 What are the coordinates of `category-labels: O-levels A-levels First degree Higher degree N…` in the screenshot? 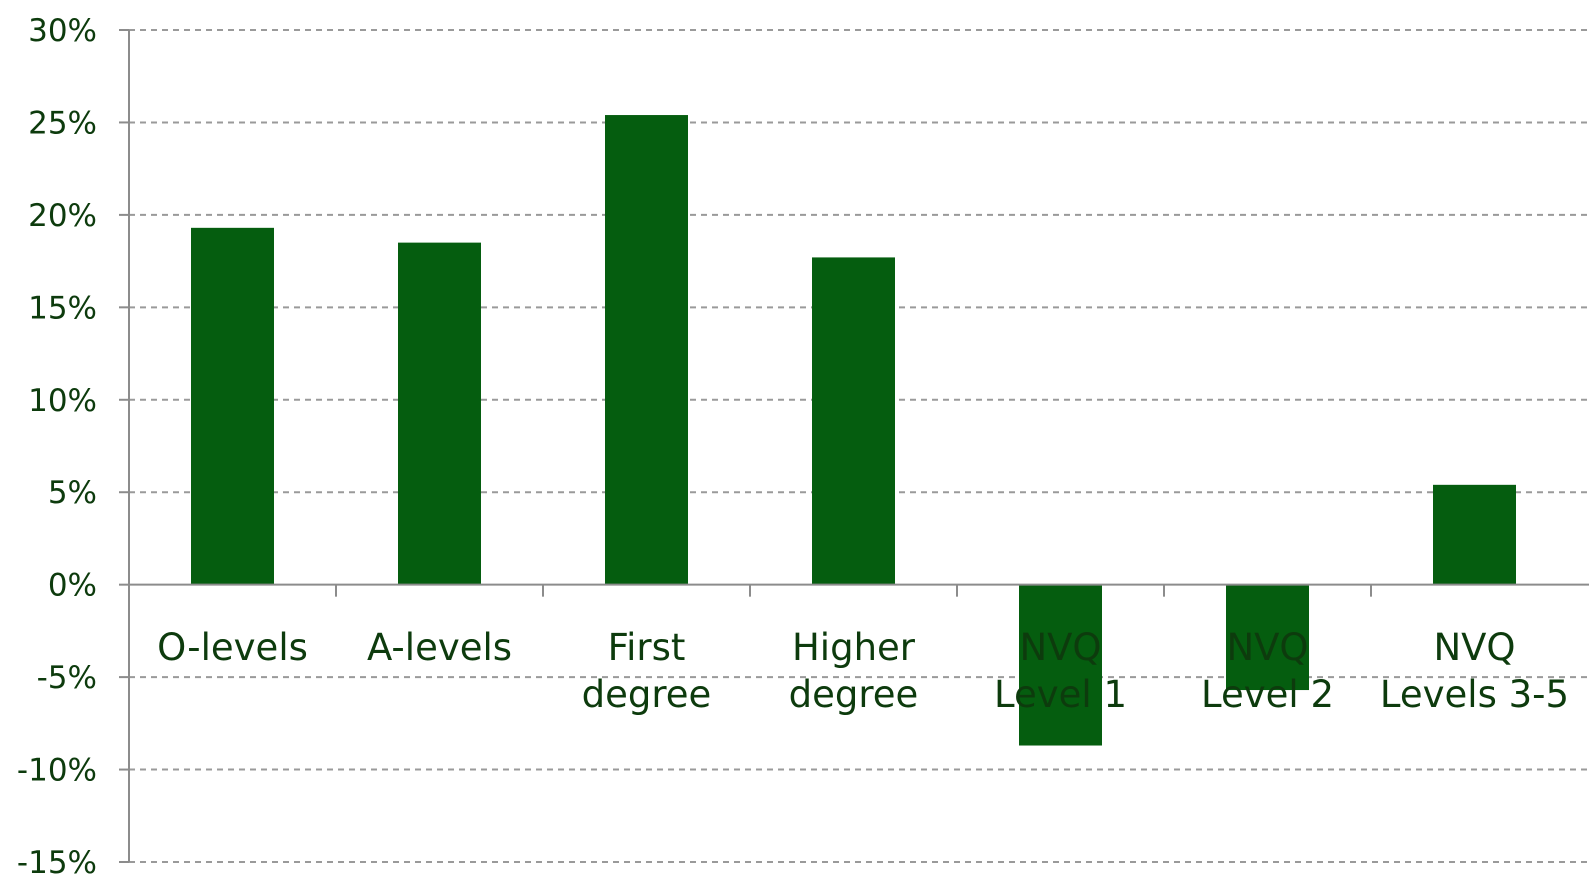 It's located at (863, 671).